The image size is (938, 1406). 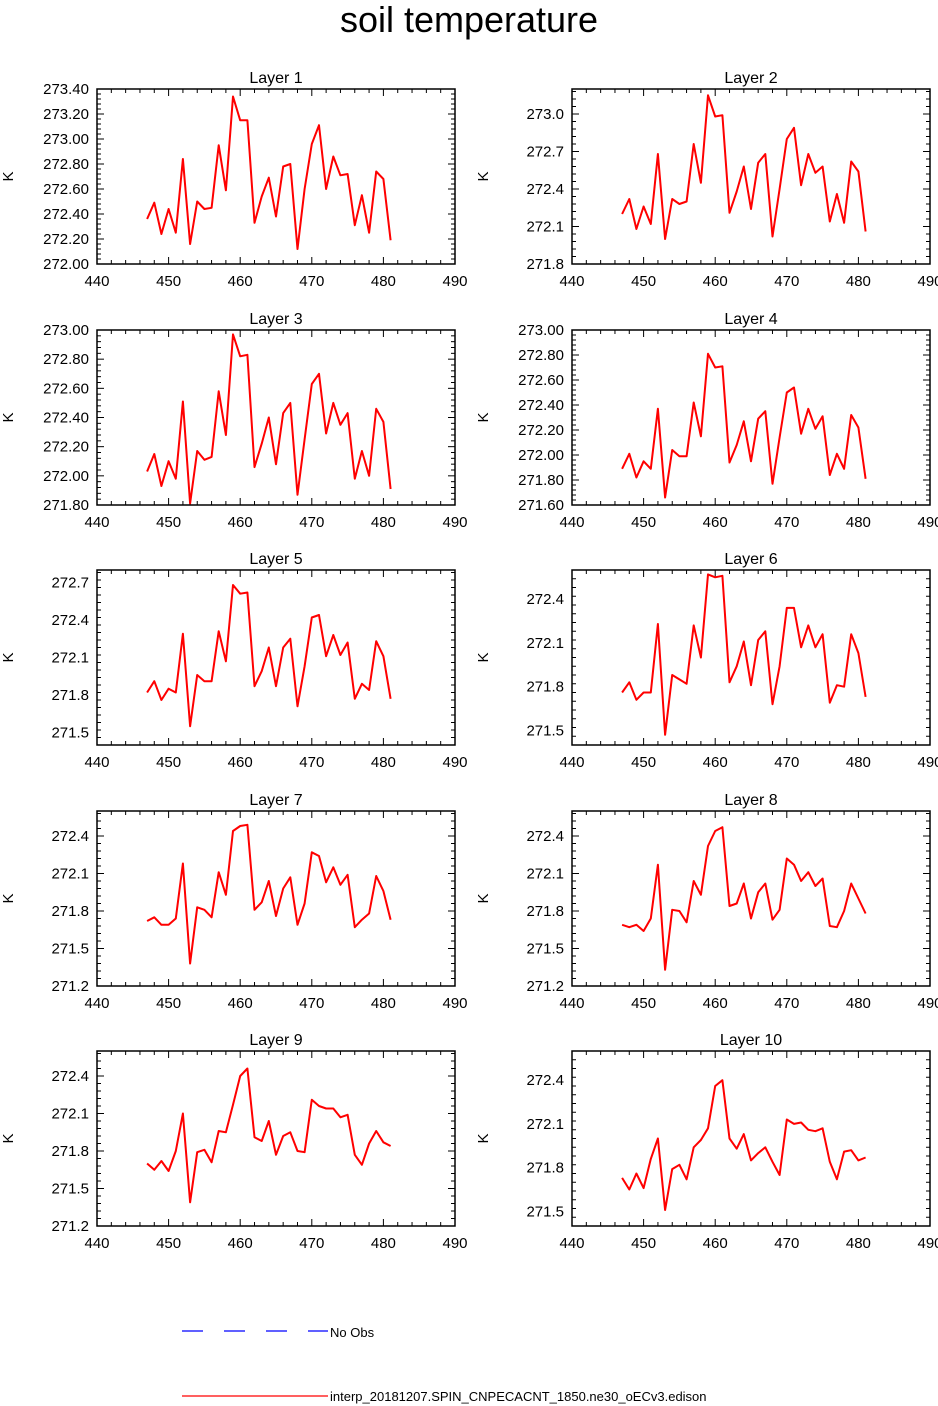 What do you see at coordinates (66, 89) in the screenshot?
I see `y-tick-label: 273.40` at bounding box center [66, 89].